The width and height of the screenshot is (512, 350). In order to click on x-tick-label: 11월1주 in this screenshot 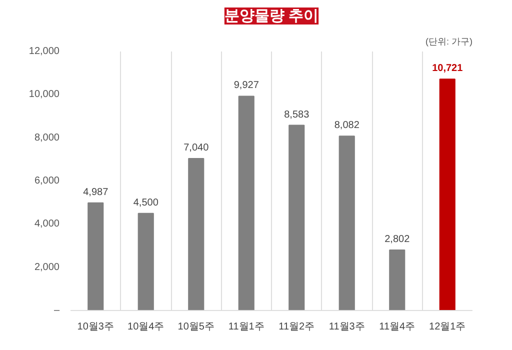, I will do `click(246, 327)`.